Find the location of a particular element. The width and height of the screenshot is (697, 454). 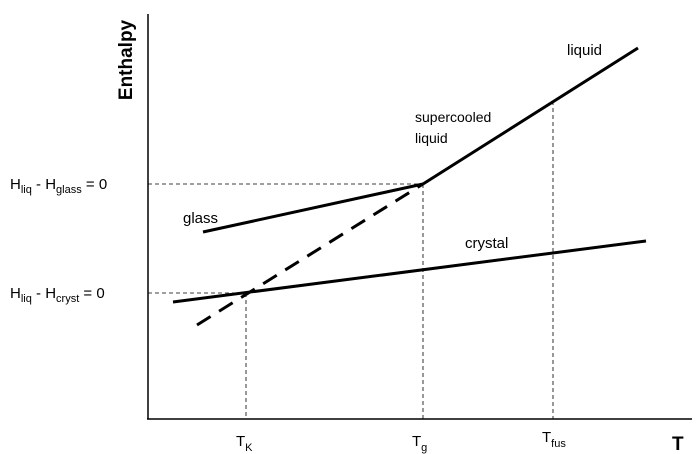

tick-sub: K is located at coordinates (249, 448).